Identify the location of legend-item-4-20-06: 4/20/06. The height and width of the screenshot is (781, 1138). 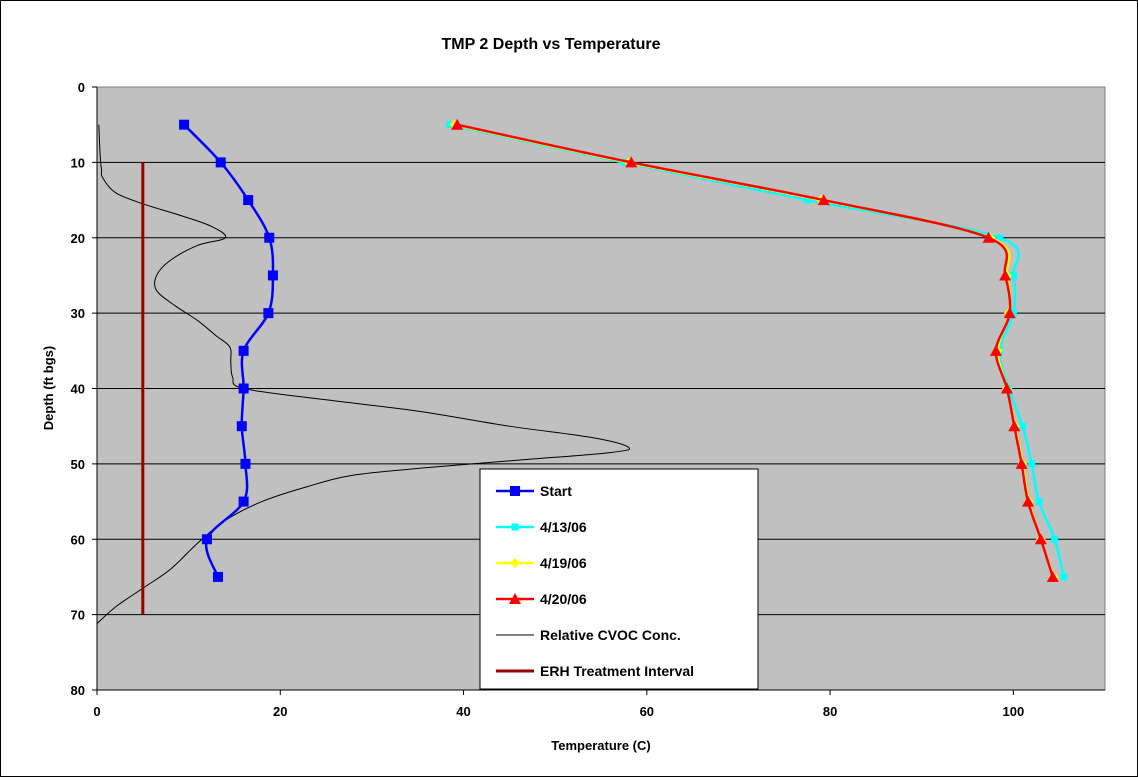
(541, 599).